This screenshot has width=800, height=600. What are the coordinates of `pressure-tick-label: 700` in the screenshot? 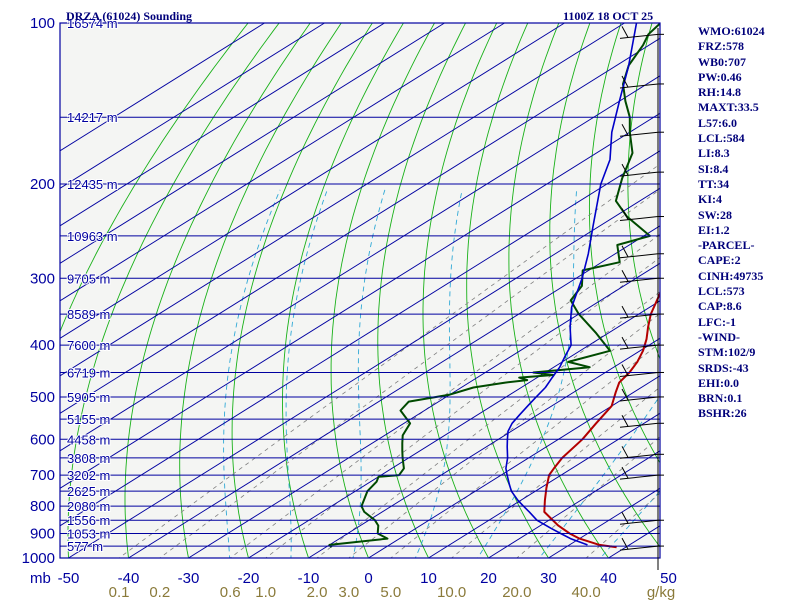 It's located at (42, 475).